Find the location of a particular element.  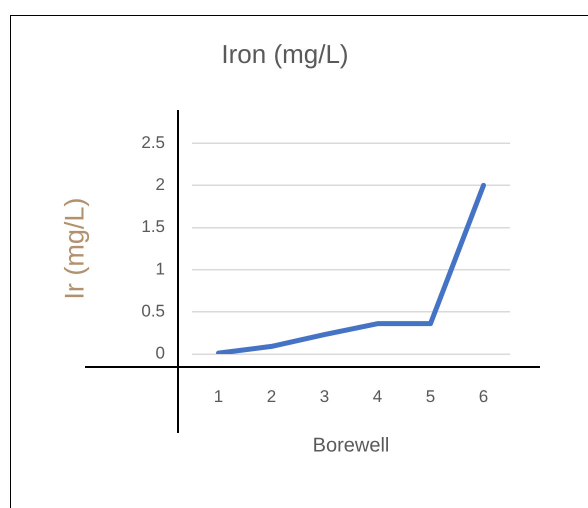

x-tick-label: 2 is located at coordinates (271, 396).